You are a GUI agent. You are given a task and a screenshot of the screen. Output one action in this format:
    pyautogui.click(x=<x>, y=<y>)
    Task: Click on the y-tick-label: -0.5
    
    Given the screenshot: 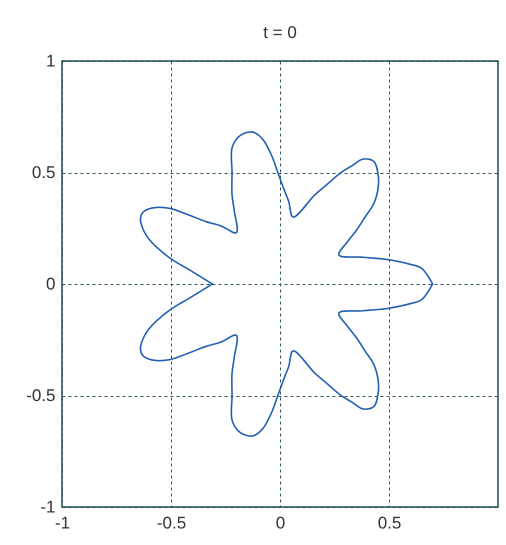 What is the action you would take?
    pyautogui.click(x=41, y=395)
    